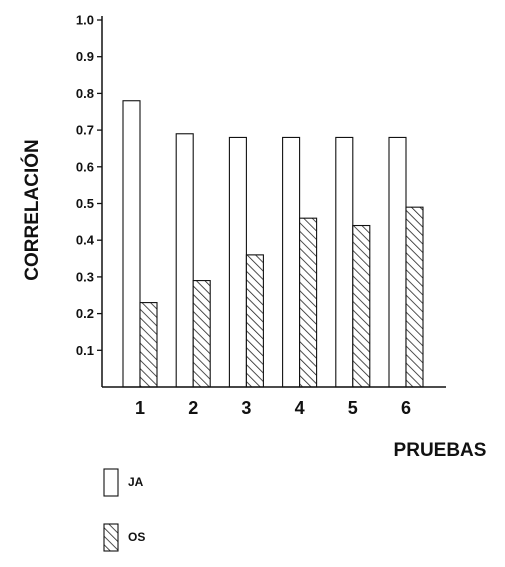  Describe the element at coordinates (406, 408) in the screenshot. I see `x-tick-label: 6` at that location.